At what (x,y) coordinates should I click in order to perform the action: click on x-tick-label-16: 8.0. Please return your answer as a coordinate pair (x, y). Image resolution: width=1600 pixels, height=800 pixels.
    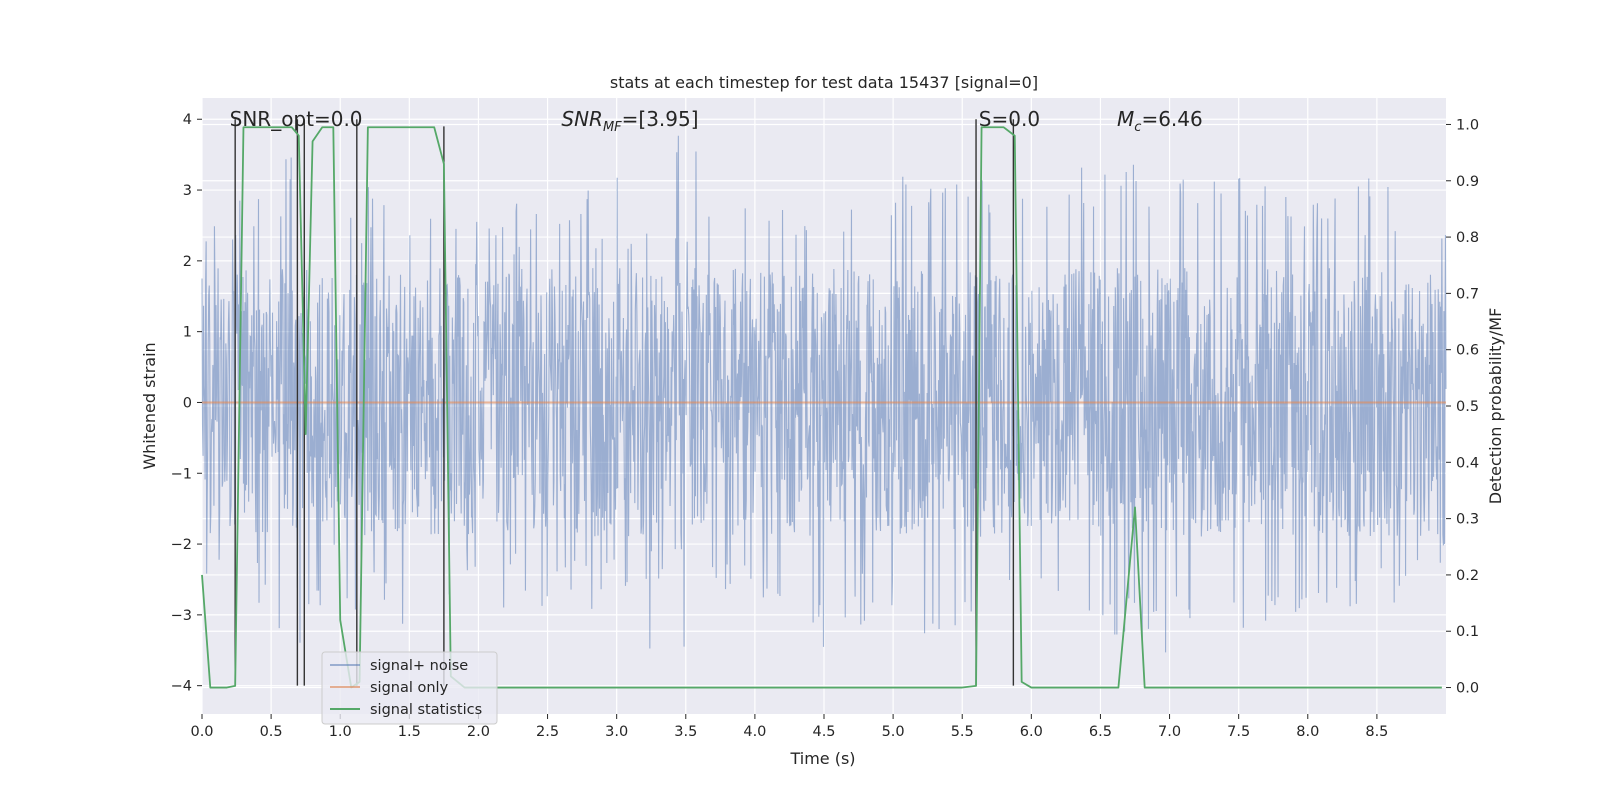
    Looking at the image, I should click on (1307, 732).